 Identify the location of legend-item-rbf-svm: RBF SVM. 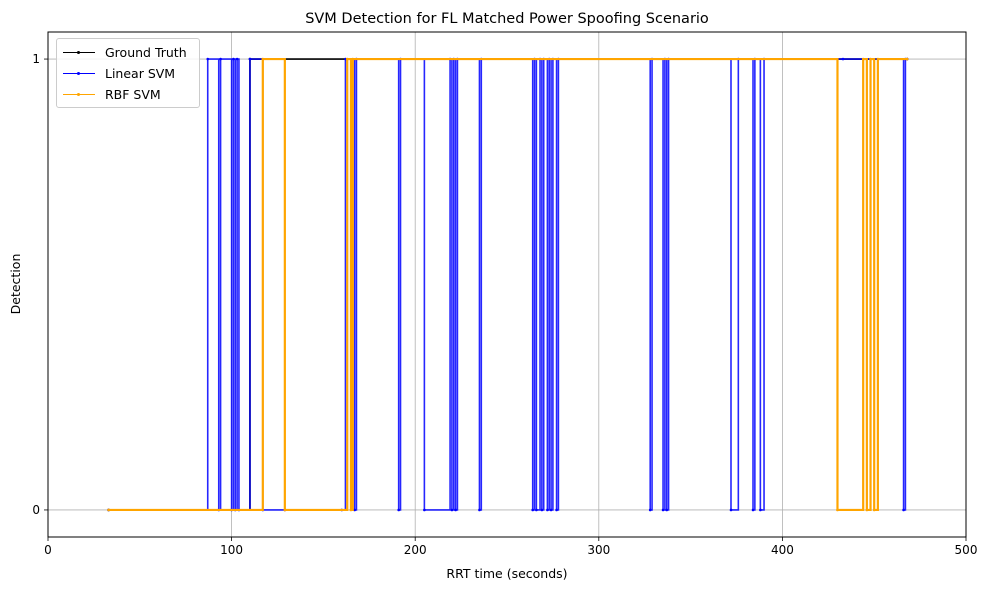
(112, 94).